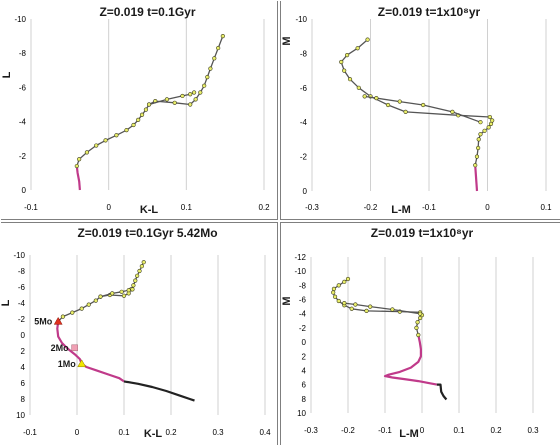  I want to click on y-tick-label: -4, so click(304, 122).